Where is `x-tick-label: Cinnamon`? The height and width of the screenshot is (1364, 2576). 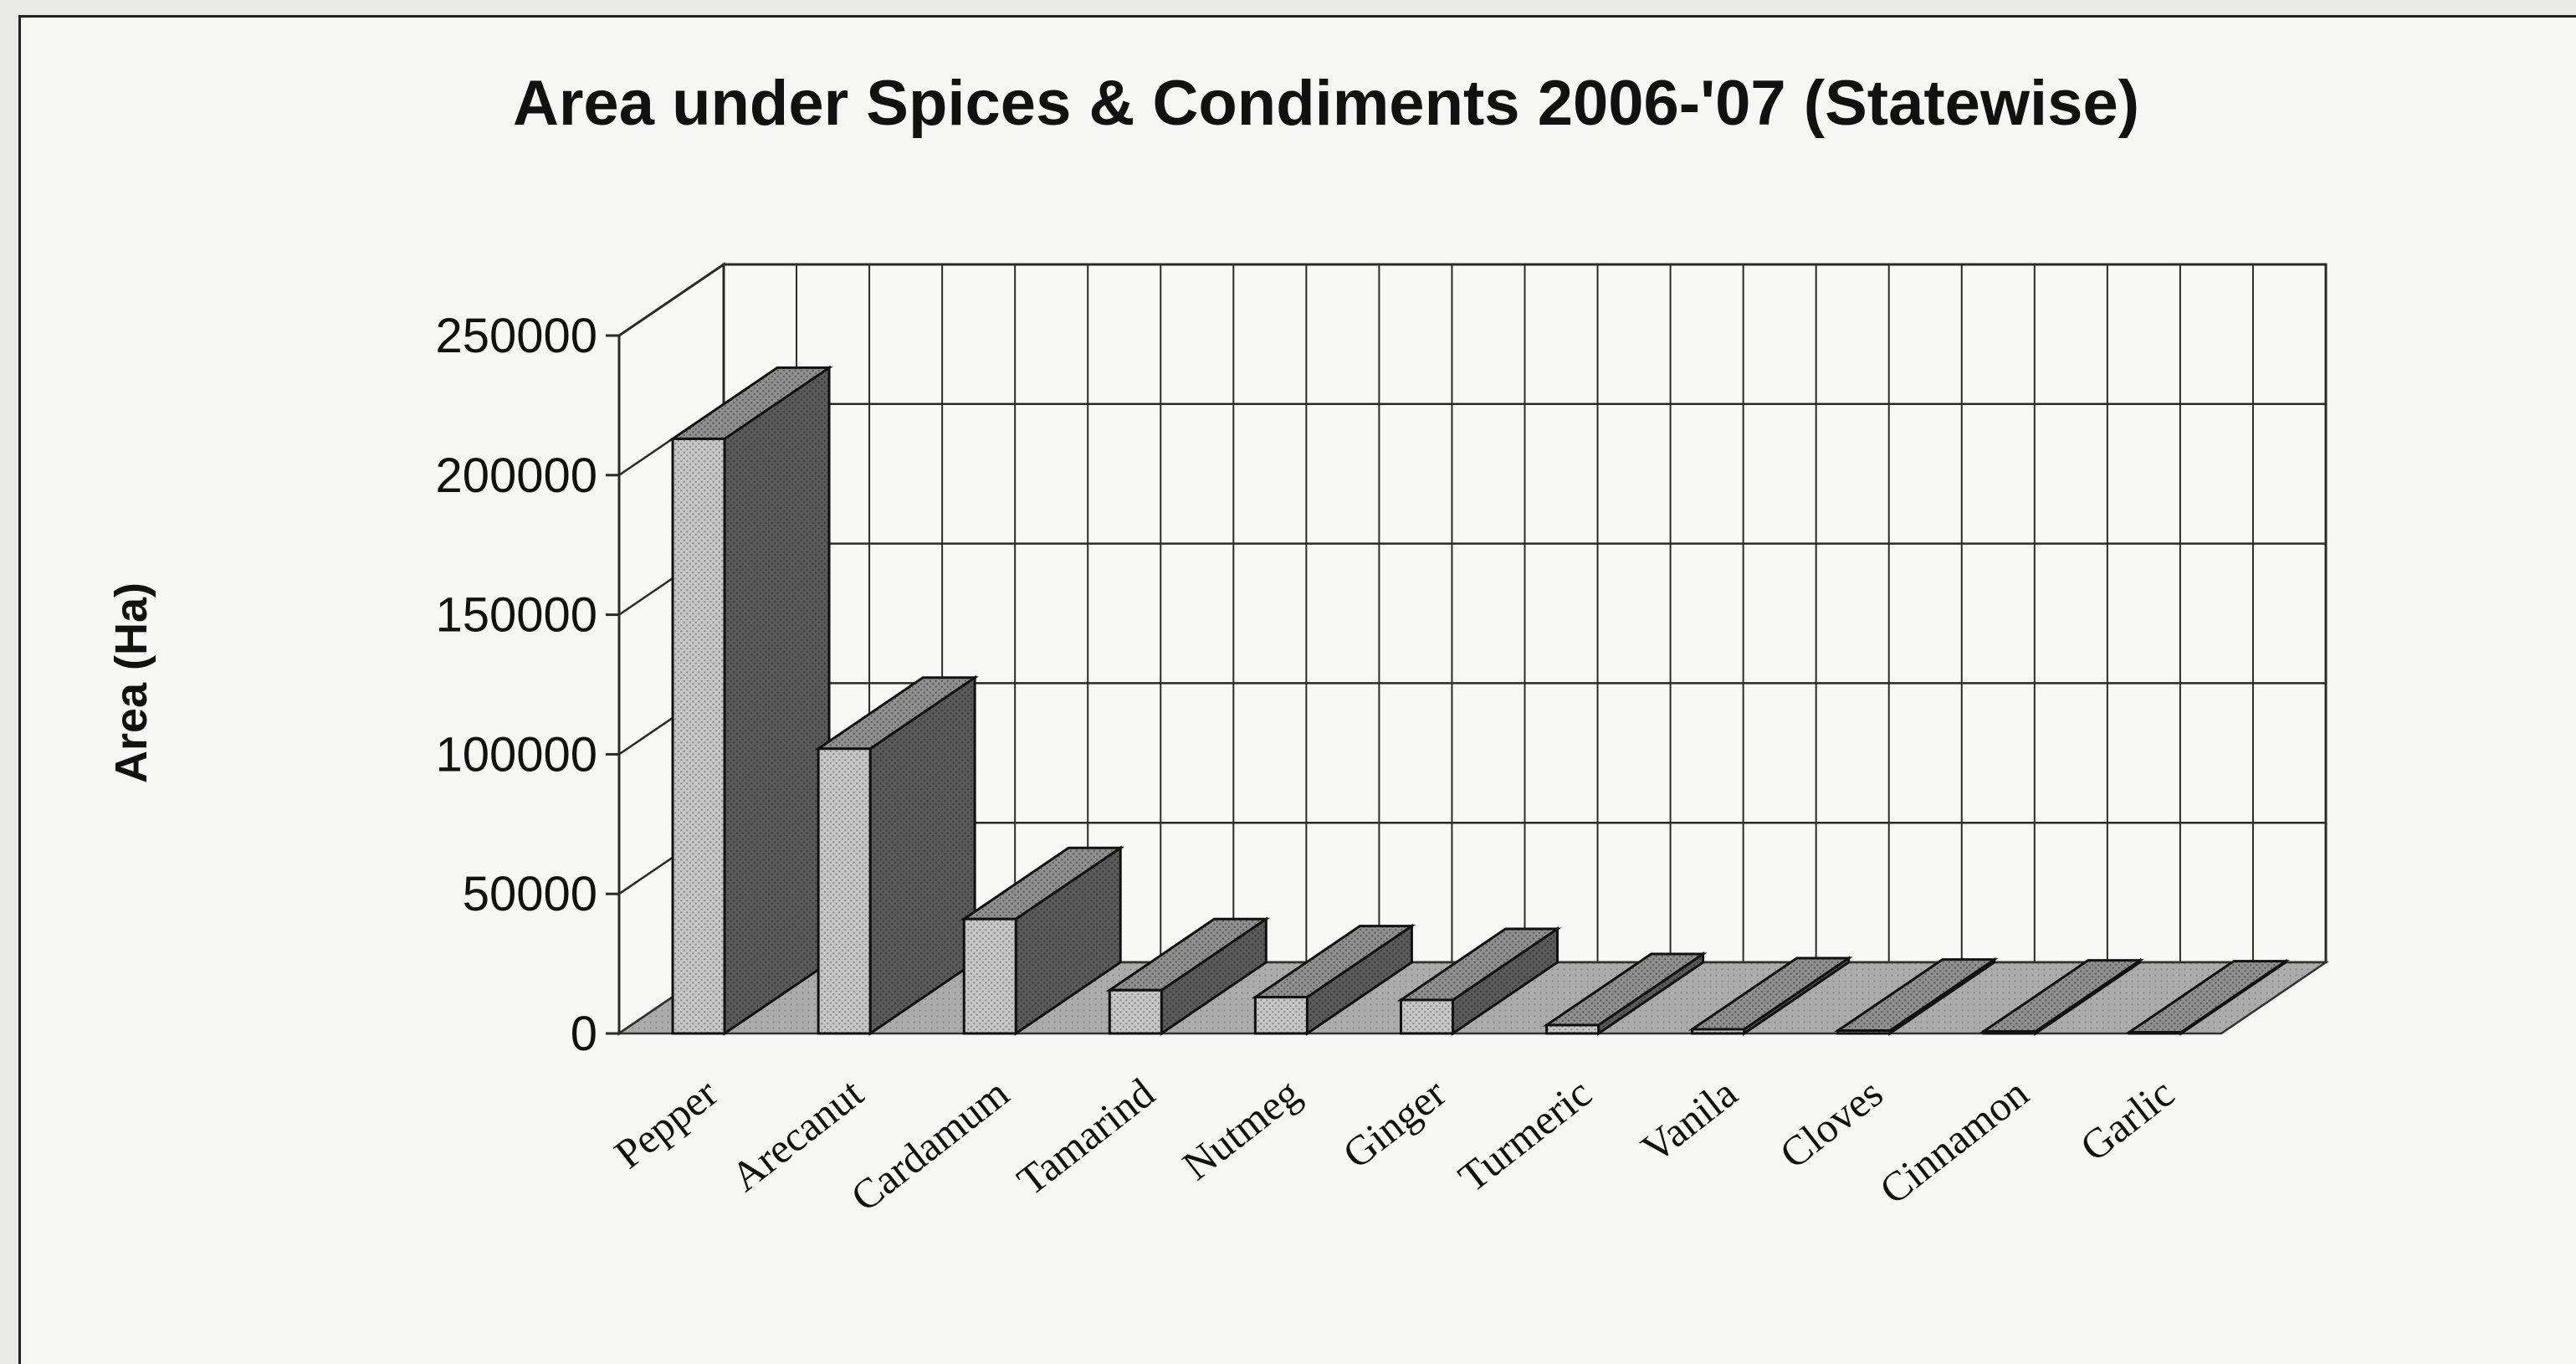 x-tick-label: Cinnamon is located at coordinates (1954, 1141).